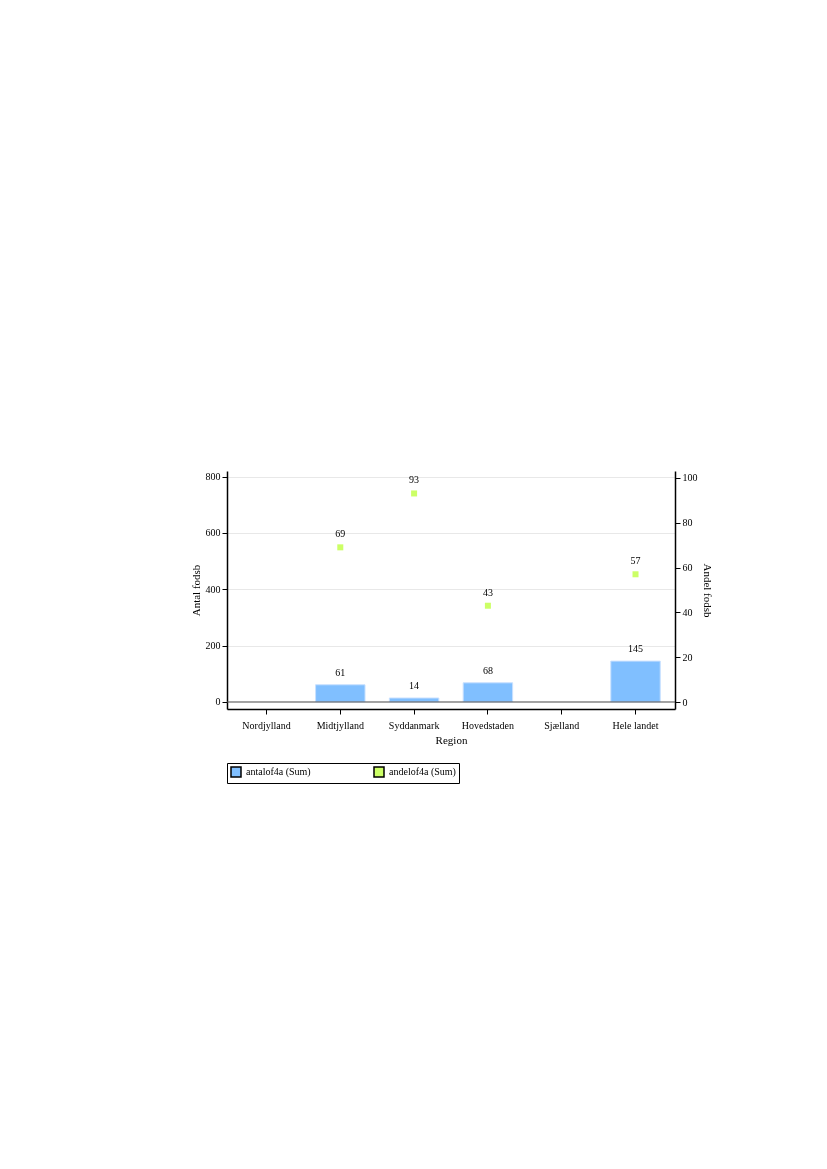  What do you see at coordinates (488, 725) in the screenshot?
I see `x-tick-label: Hovedstaden` at bounding box center [488, 725].